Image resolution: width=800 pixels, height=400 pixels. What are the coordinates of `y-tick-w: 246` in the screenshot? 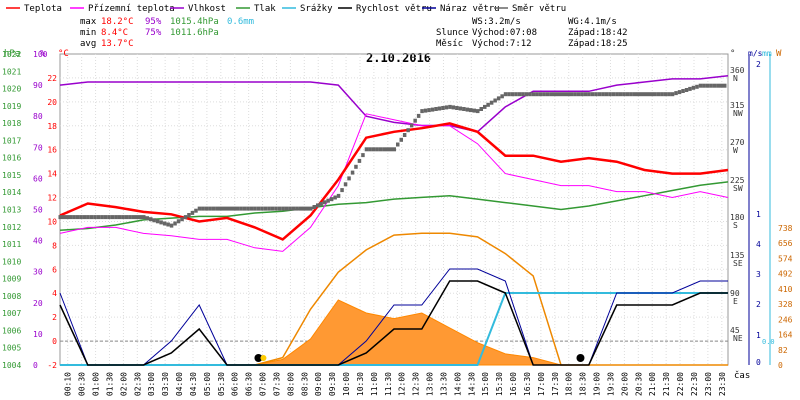 It's located at (785, 319).